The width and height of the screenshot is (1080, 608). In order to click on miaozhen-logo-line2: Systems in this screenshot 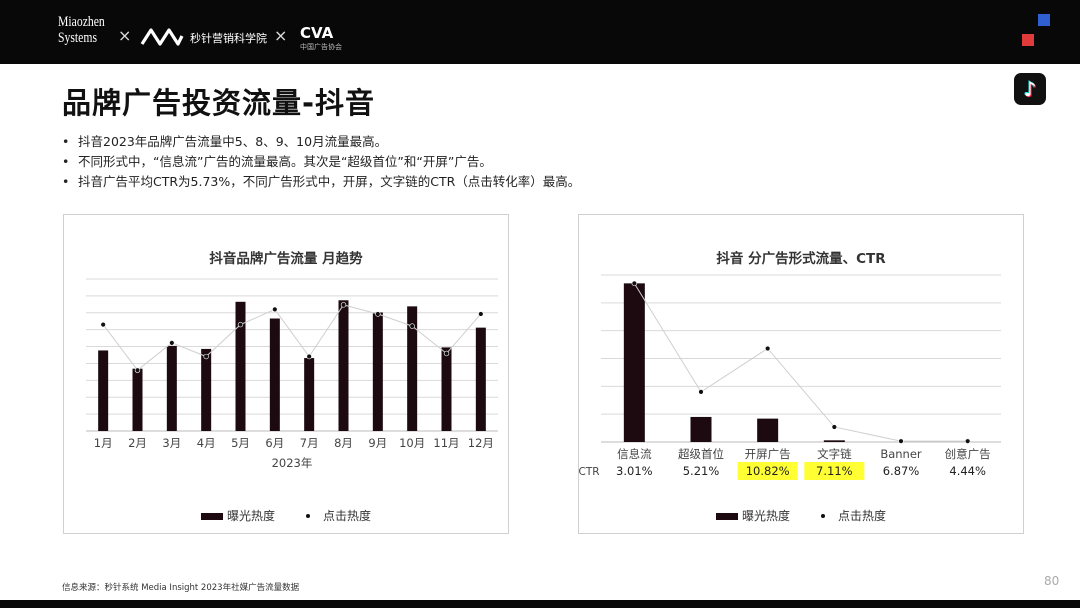, I will do `click(78, 38)`.